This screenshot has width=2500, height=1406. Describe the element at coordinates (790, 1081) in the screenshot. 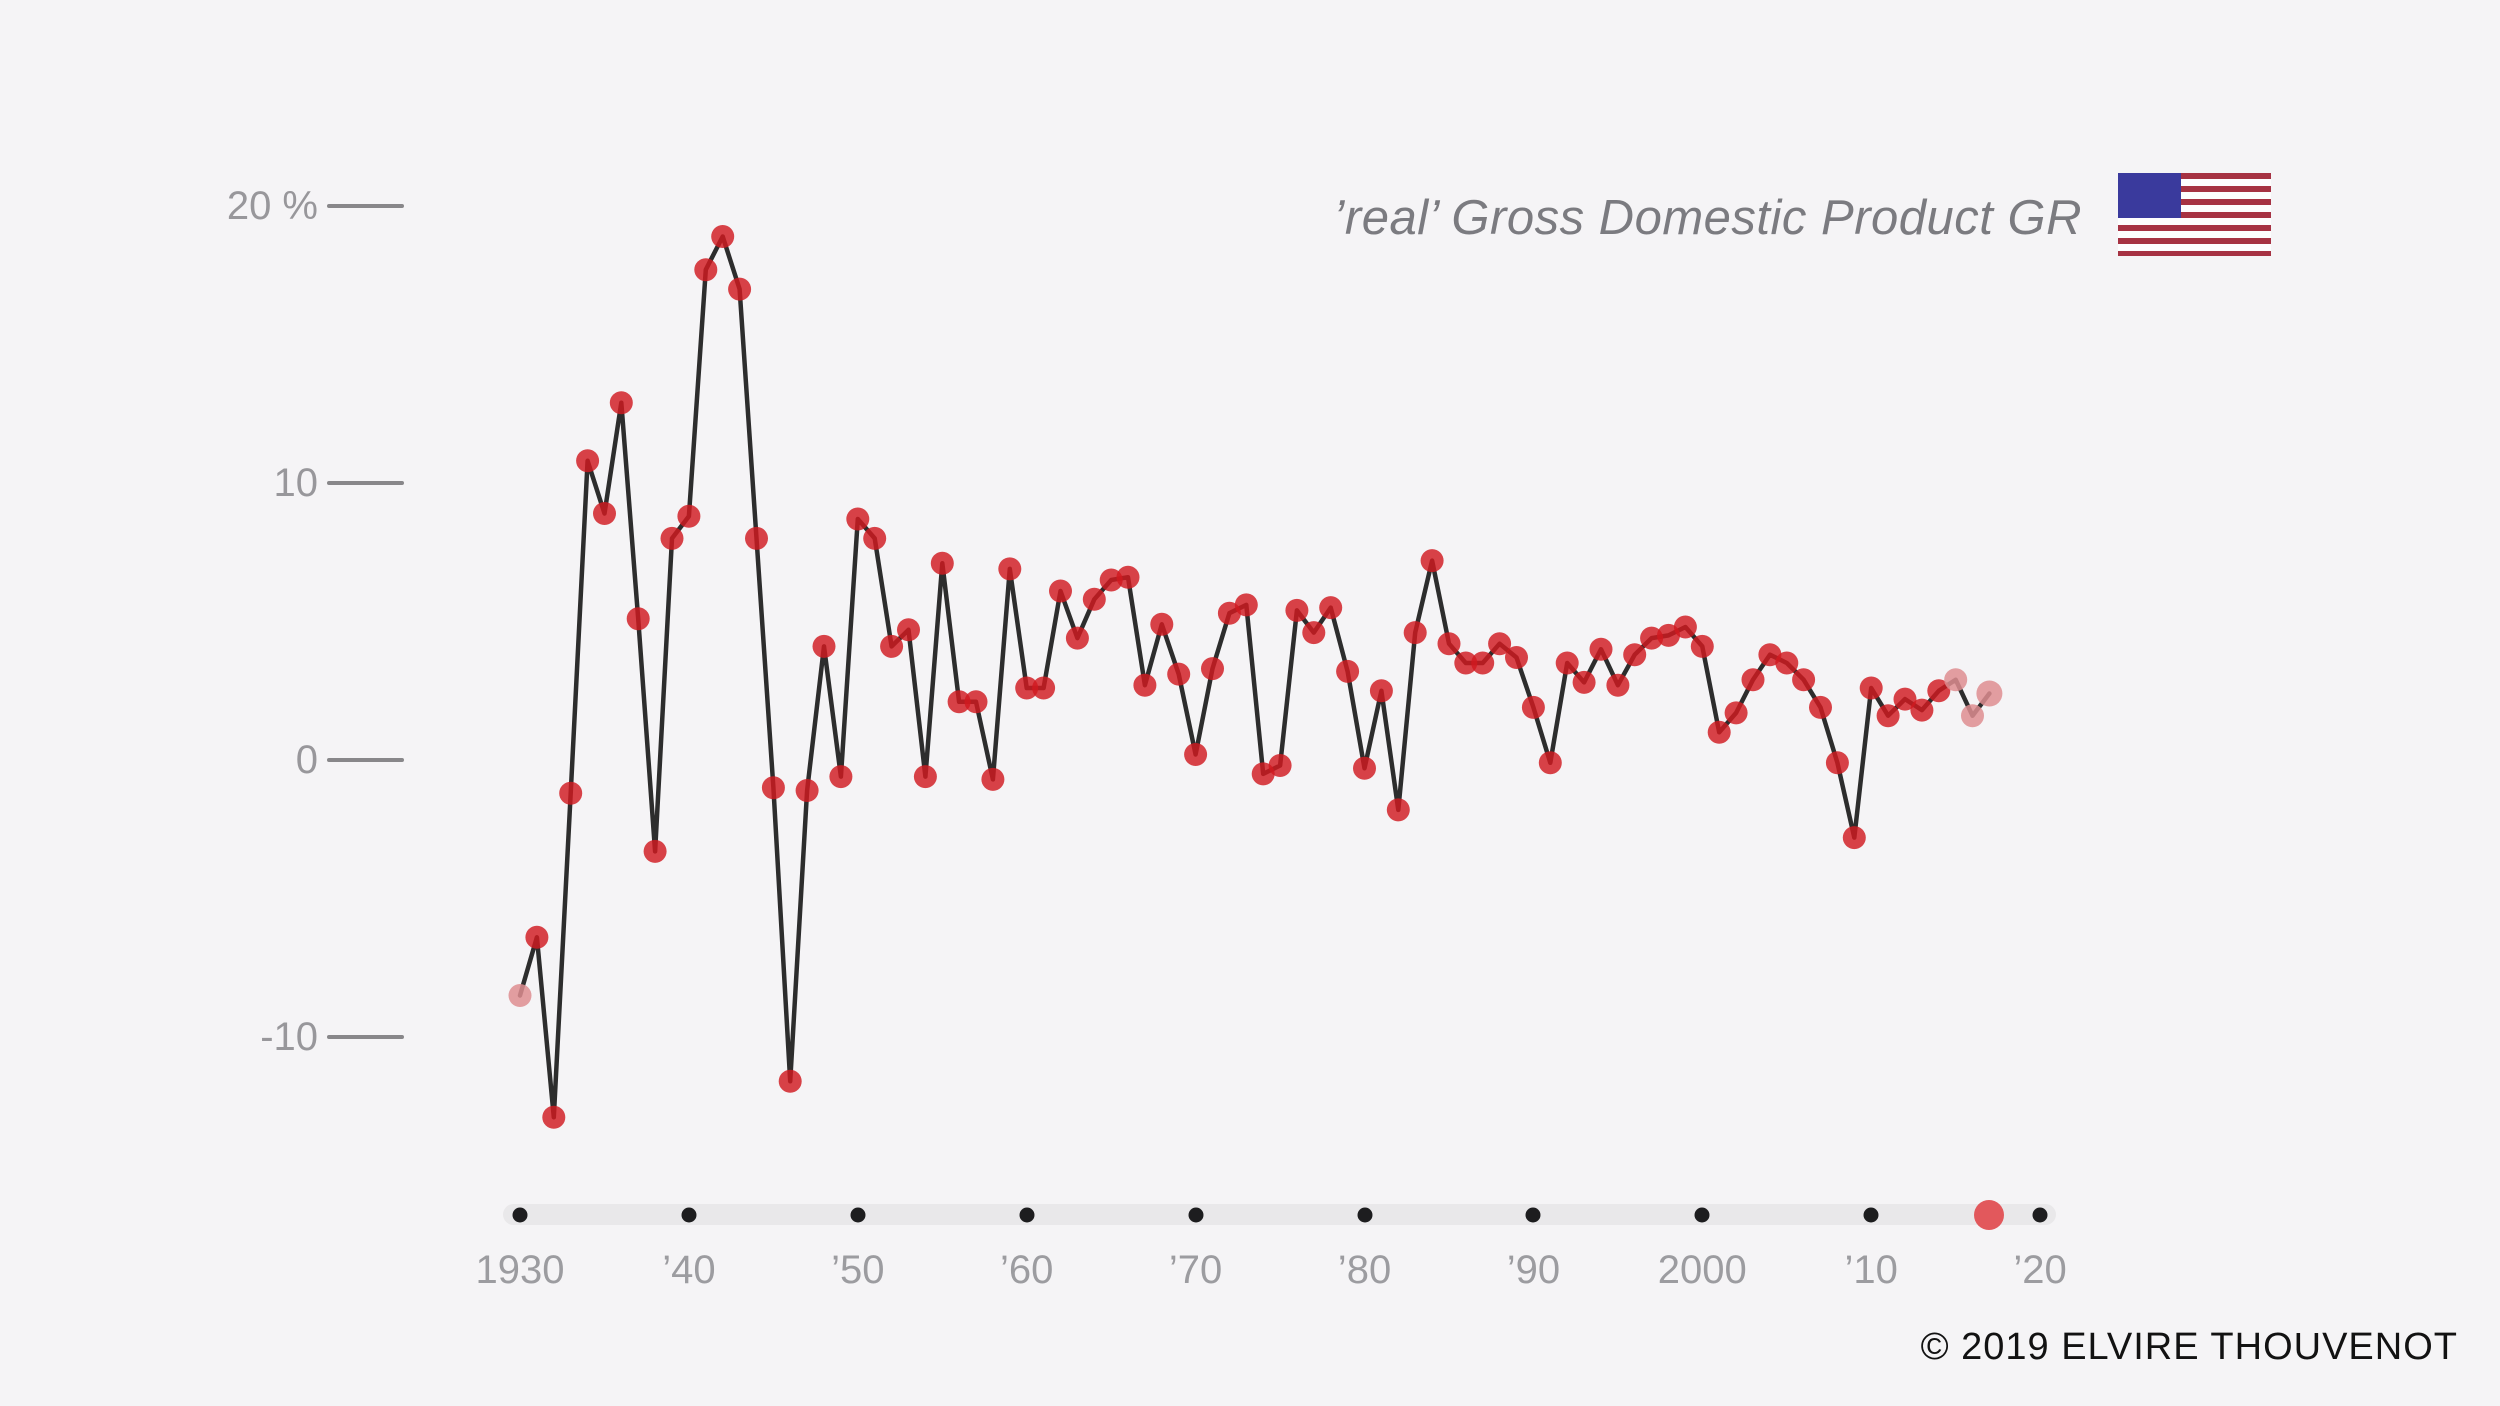

I see `data-point-1946` at that location.